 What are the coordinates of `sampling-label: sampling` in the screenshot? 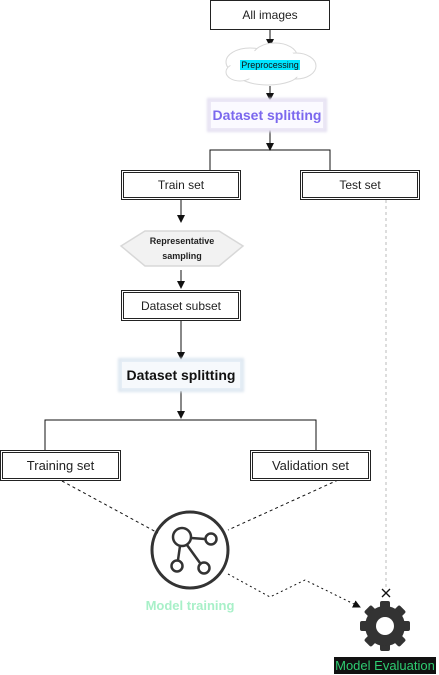 It's located at (182, 255).